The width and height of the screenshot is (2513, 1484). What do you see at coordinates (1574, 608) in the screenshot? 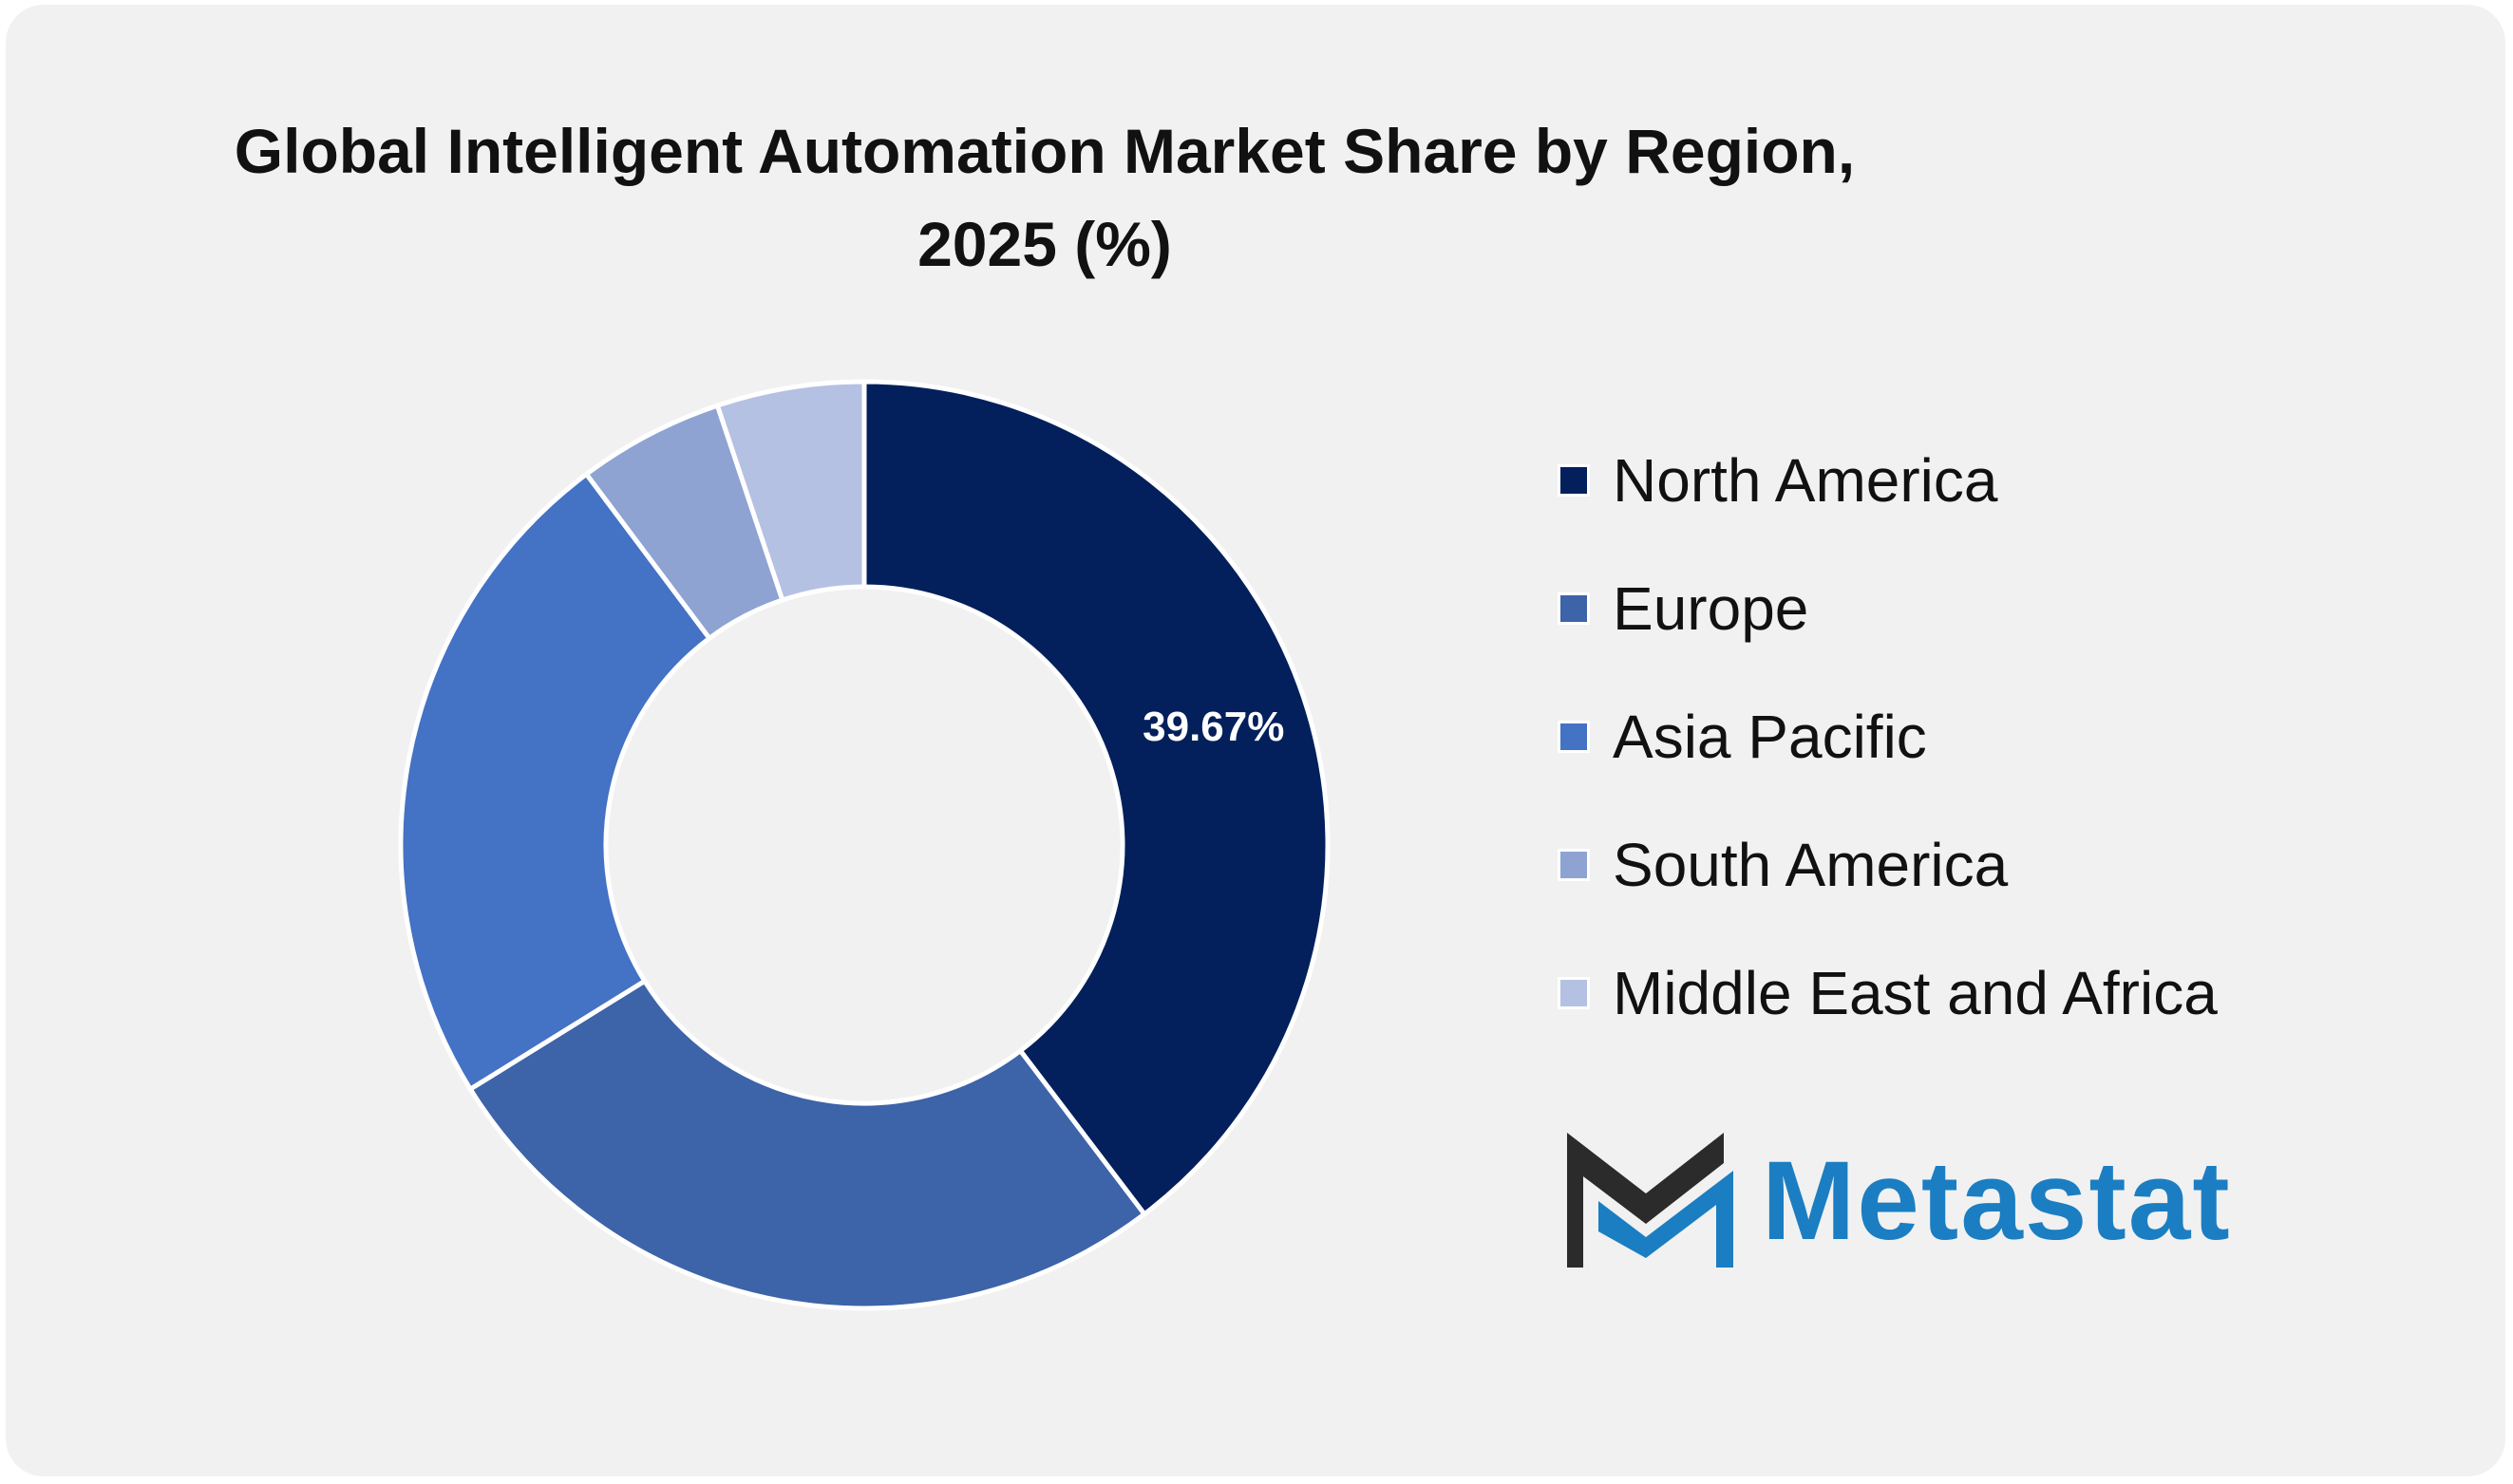
I see `legend-swatch-europe` at bounding box center [1574, 608].